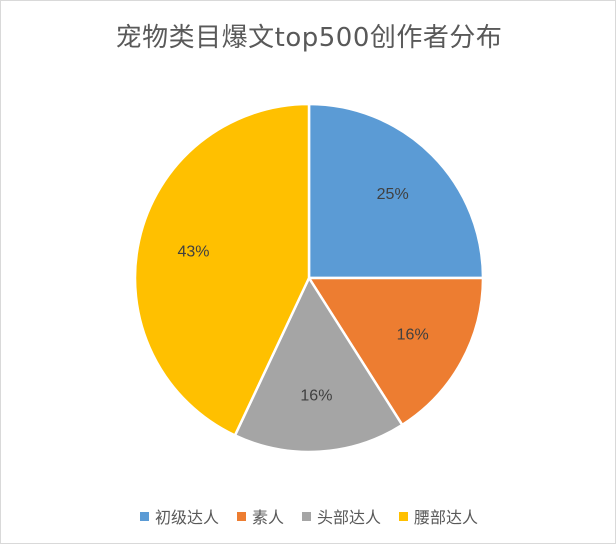  I want to click on legend-item-3: 头部达人, so click(341, 516).